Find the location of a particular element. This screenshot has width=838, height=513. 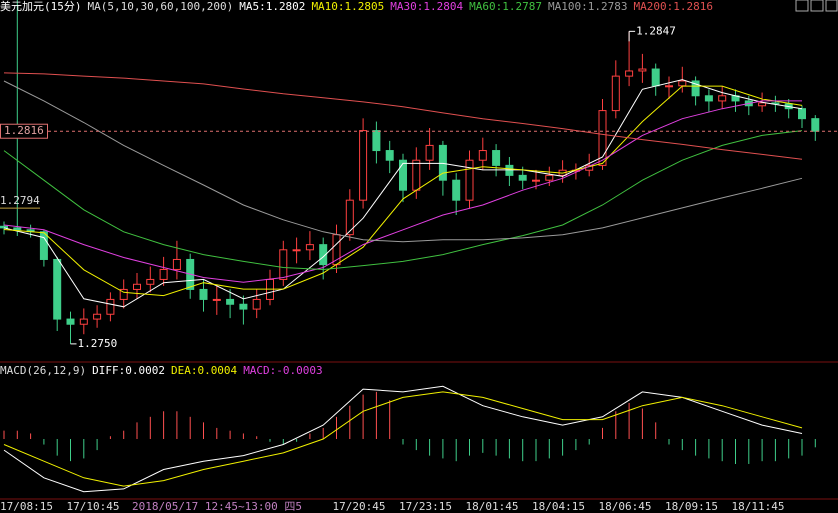

legend-entry: MA5:1.2802 is located at coordinates (272, 6).